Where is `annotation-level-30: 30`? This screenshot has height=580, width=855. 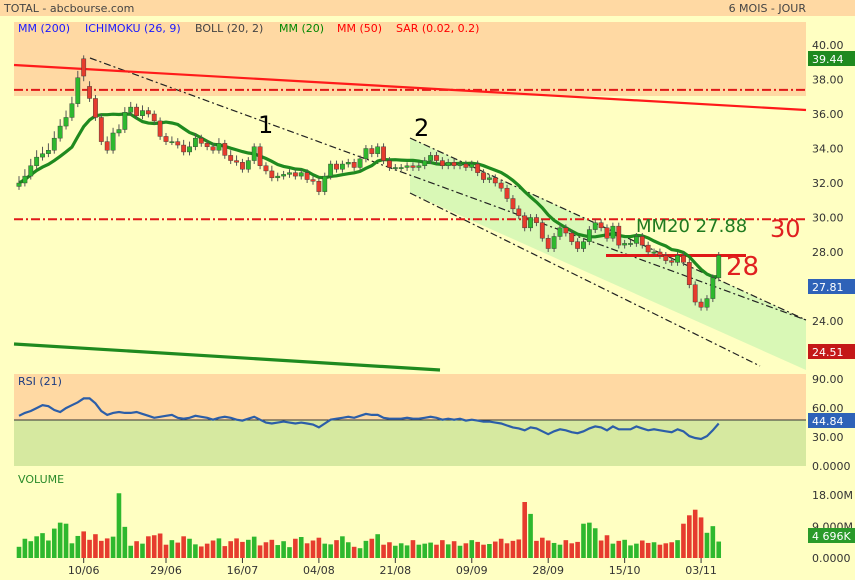 annotation-level-30: 30 is located at coordinates (785, 229).